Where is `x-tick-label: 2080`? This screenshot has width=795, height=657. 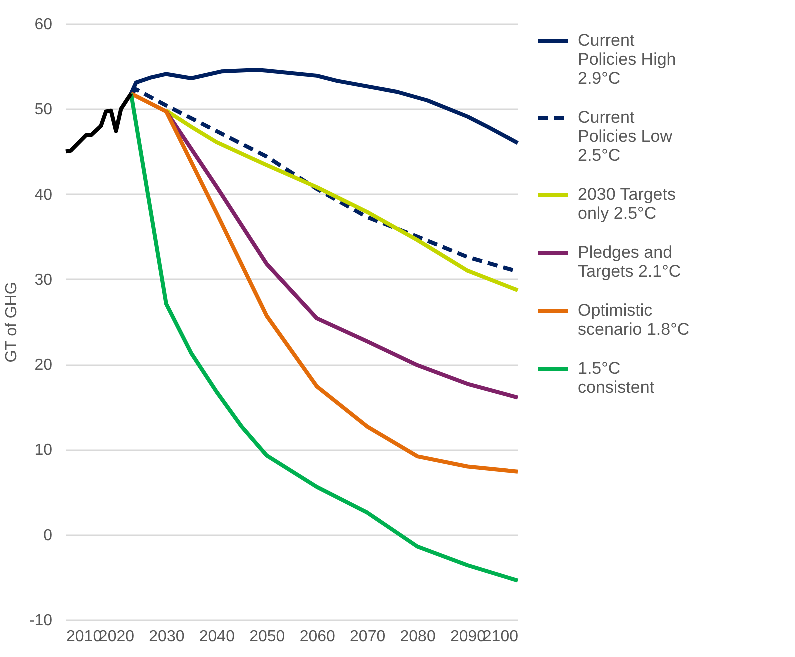
x-tick-label: 2080 is located at coordinates (418, 637).